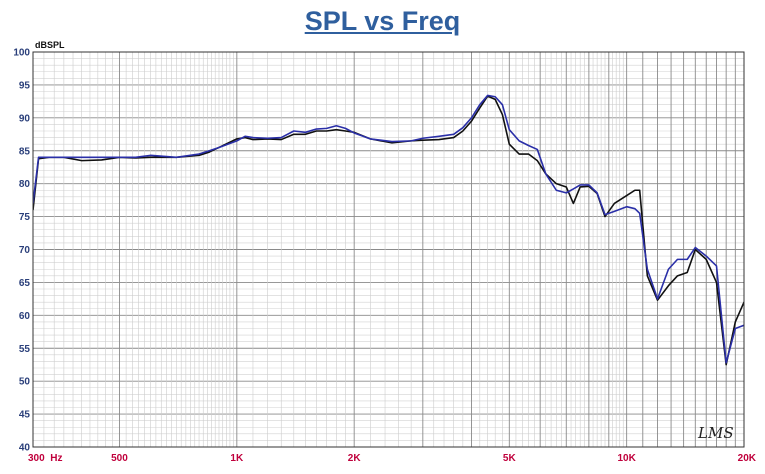 The image size is (765, 474). I want to click on x-tick-label: 300 Hz, so click(45, 458).